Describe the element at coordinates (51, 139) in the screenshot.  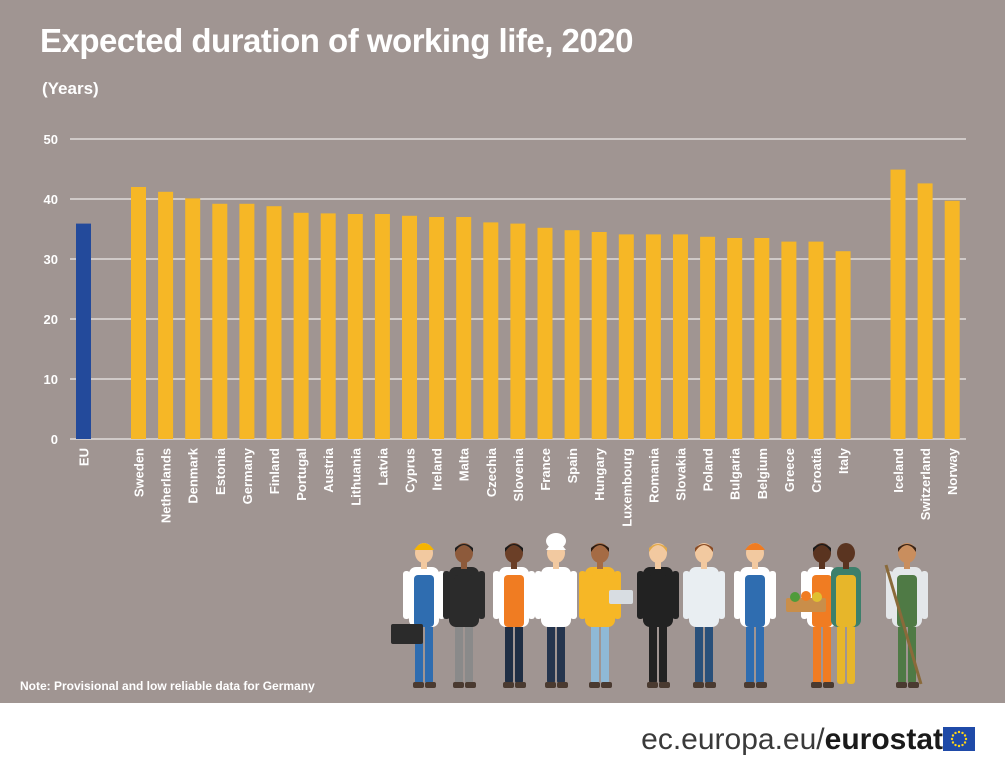
I see `y-tick-label: 50` at that location.